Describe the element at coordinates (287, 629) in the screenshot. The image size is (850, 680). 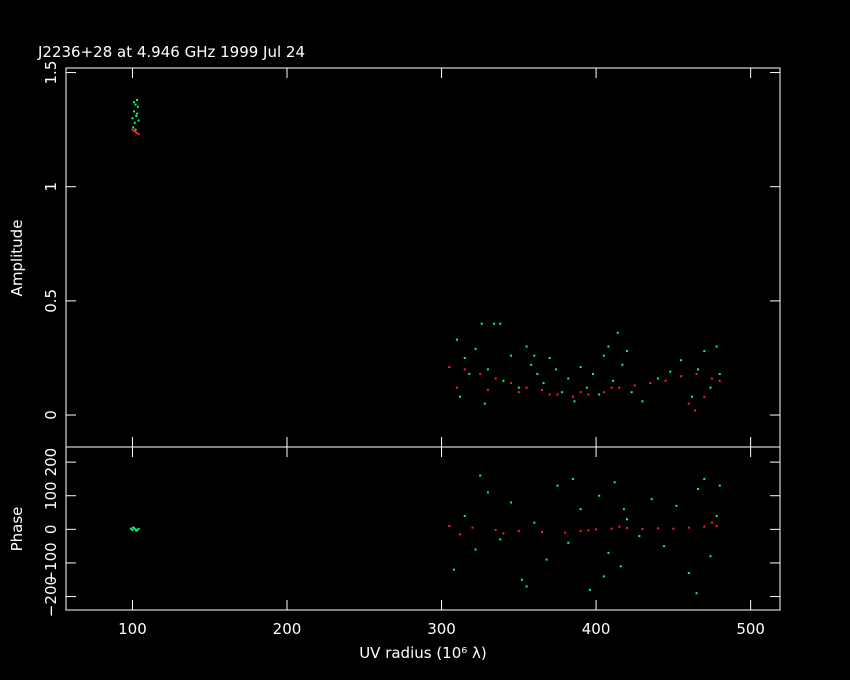
I see `x-tick-label: 200` at that location.